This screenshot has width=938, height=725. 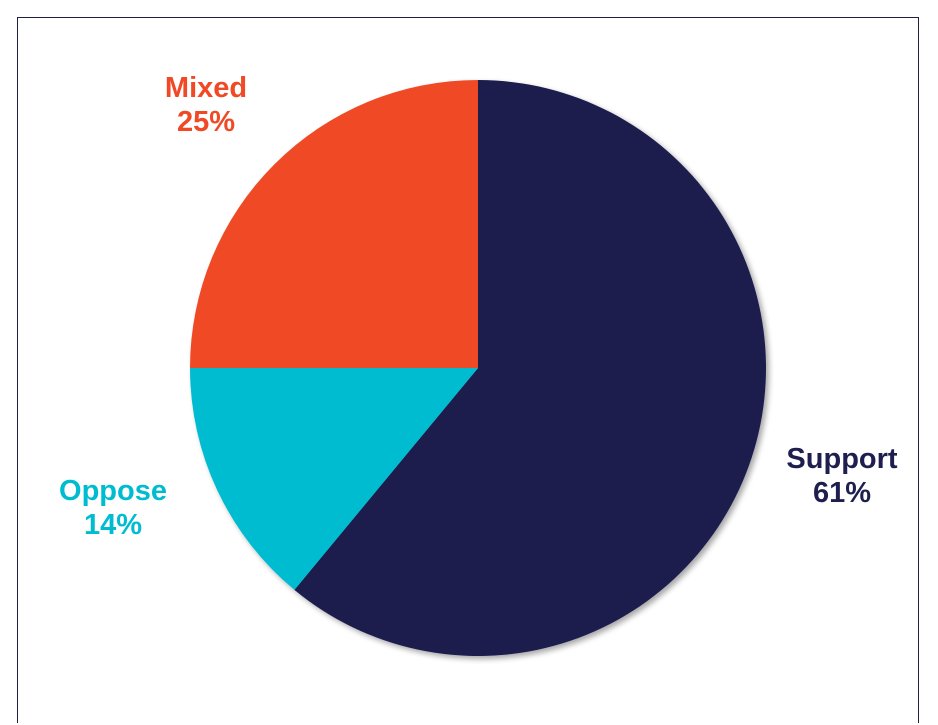 I want to click on slice-value-mixed: 25%, so click(x=206, y=122).